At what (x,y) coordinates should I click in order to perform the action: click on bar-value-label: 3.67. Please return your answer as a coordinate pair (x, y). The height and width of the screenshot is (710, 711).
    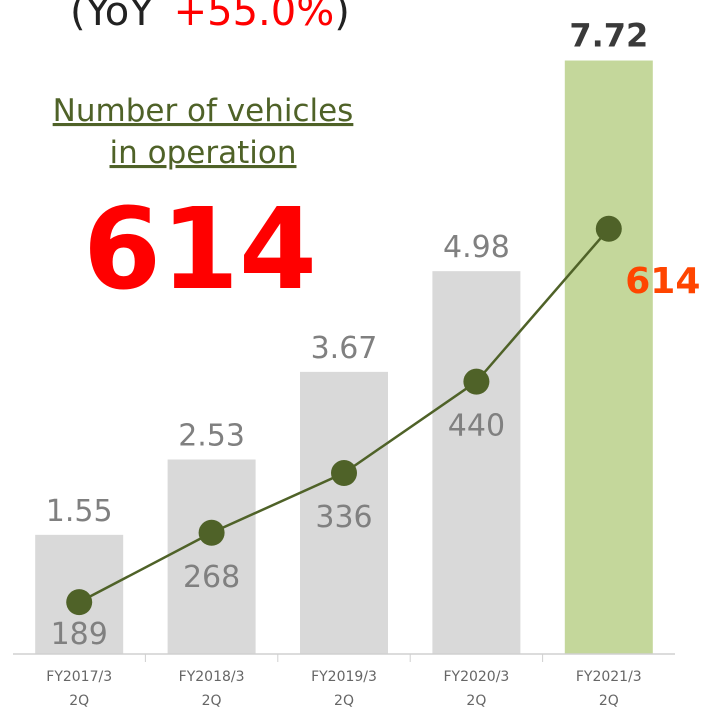
    Looking at the image, I should click on (344, 348).